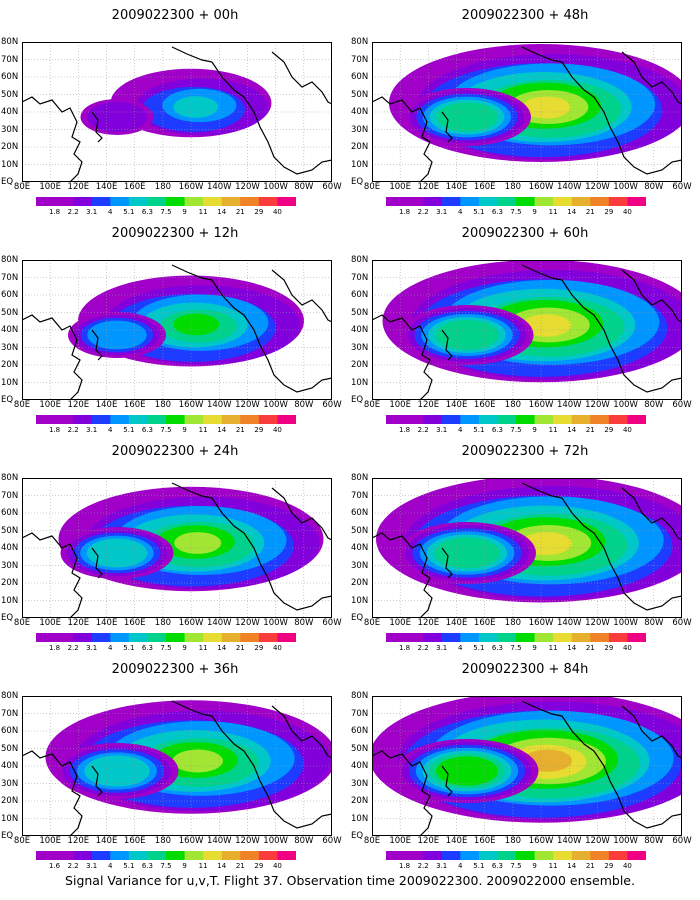 This screenshot has height=900, width=700. What do you see at coordinates (10, 696) in the screenshot?
I see `latitude-label: 80N` at bounding box center [10, 696].